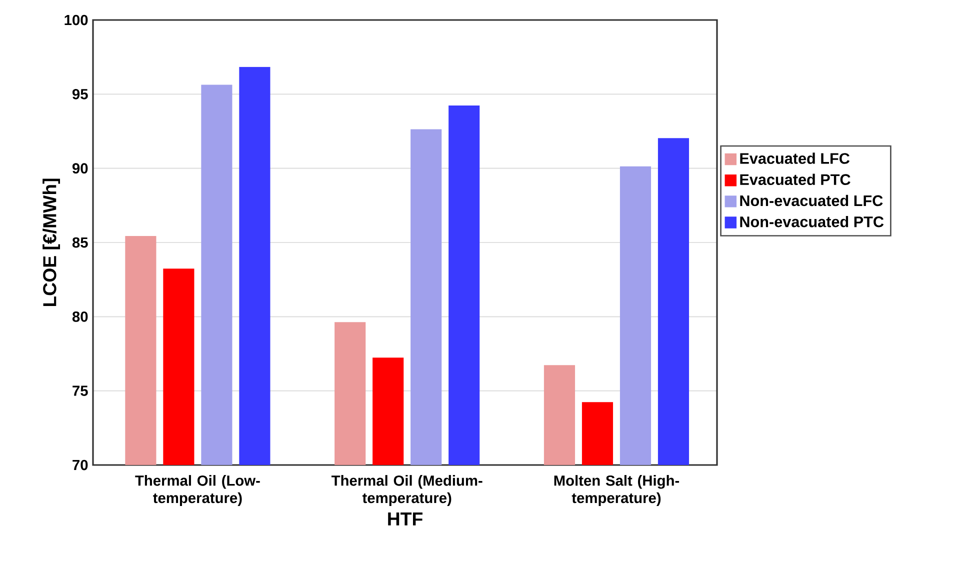 This screenshot has width=954, height=561. I want to click on y-tick-label: 100, so click(76, 20).